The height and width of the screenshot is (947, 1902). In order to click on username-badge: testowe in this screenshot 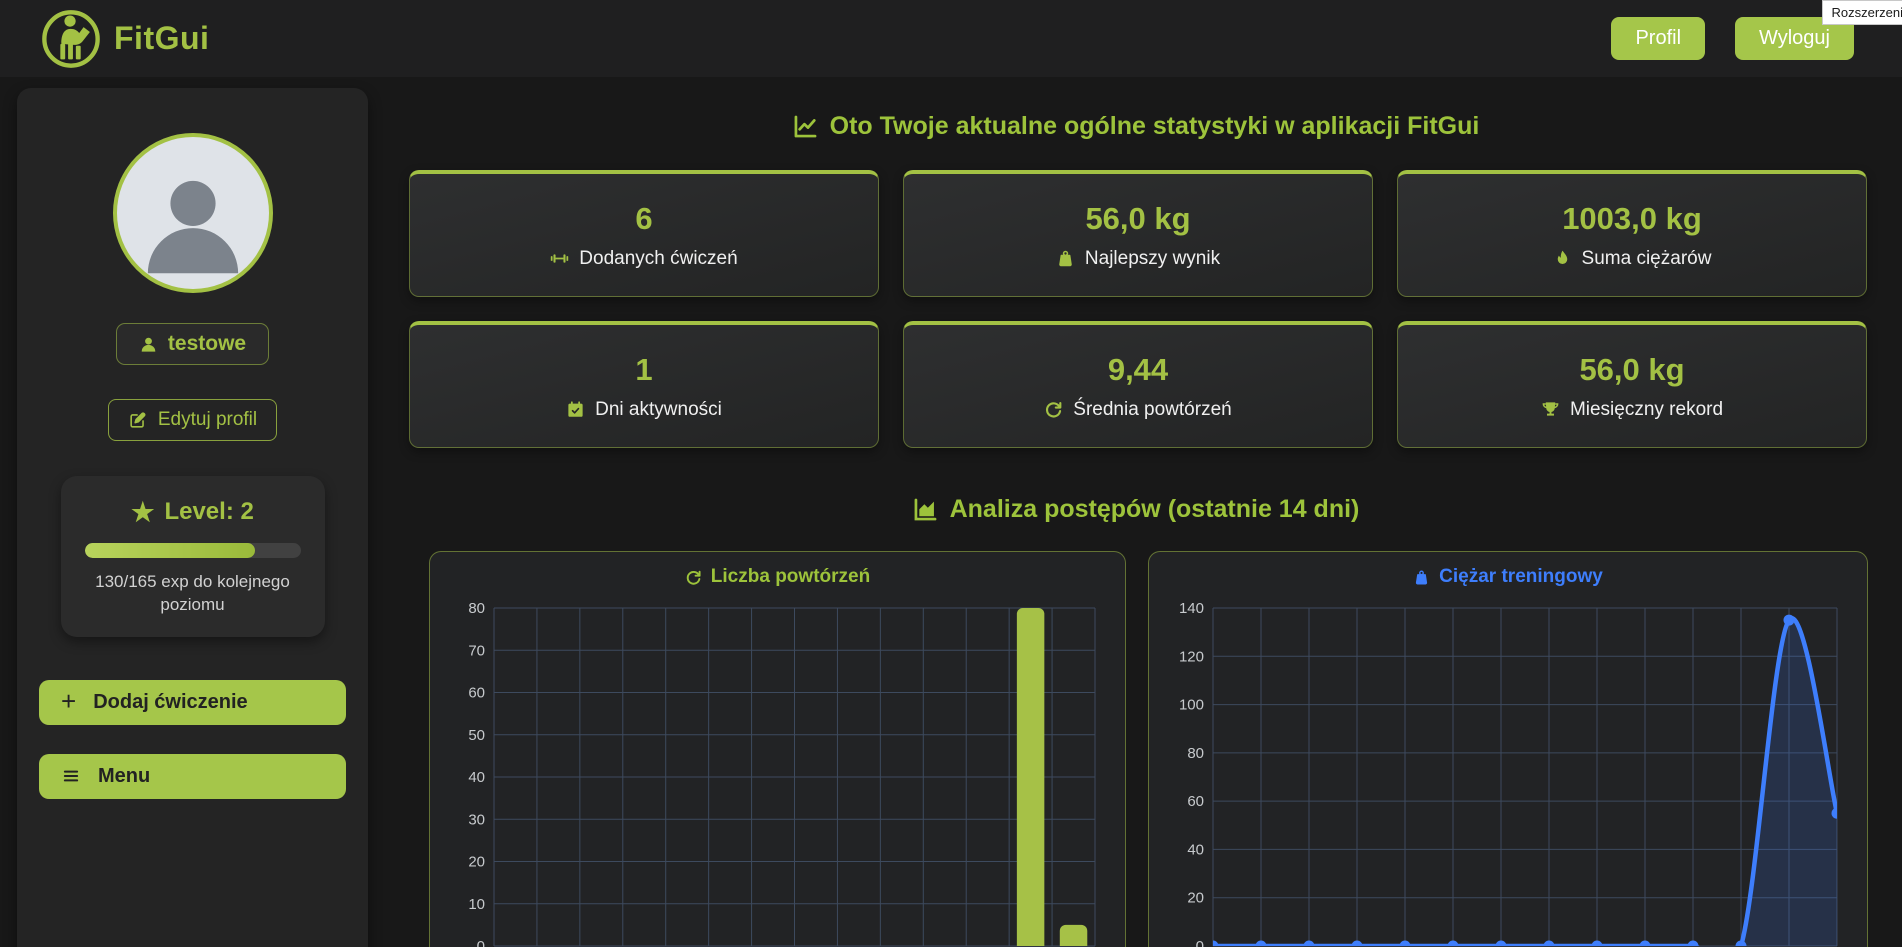, I will do `click(192, 344)`.